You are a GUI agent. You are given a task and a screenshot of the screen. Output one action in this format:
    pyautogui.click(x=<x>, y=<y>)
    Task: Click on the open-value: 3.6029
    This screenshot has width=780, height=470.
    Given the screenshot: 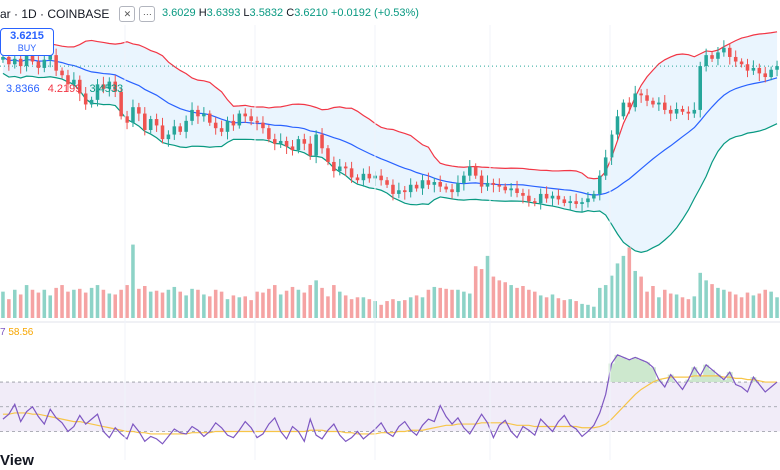 What is the action you would take?
    pyautogui.click(x=179, y=13)
    